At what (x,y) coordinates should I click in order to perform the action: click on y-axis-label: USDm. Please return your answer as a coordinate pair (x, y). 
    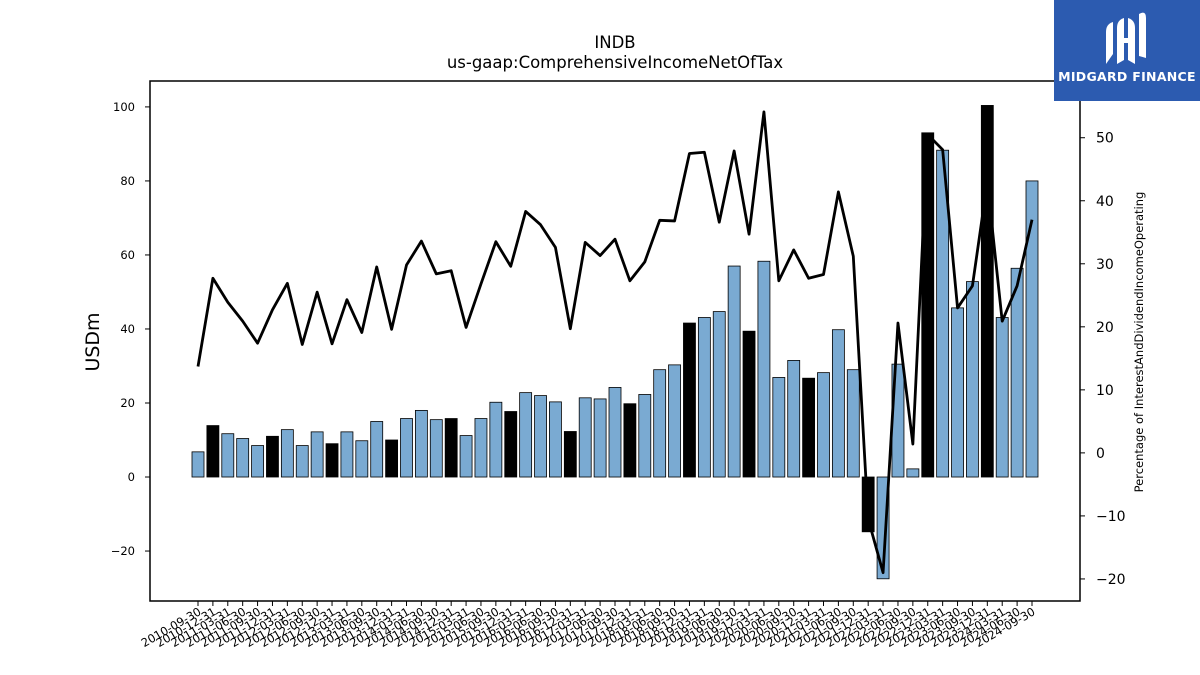
    Looking at the image, I should click on (93, 341).